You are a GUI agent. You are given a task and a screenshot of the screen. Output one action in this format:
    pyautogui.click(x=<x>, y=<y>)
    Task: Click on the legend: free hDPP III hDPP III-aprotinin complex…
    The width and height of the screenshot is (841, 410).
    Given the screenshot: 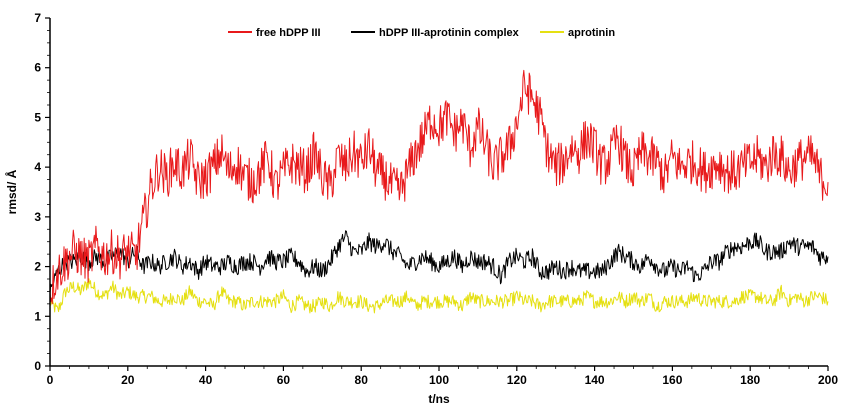 What is the action you would take?
    pyautogui.click(x=421, y=33)
    